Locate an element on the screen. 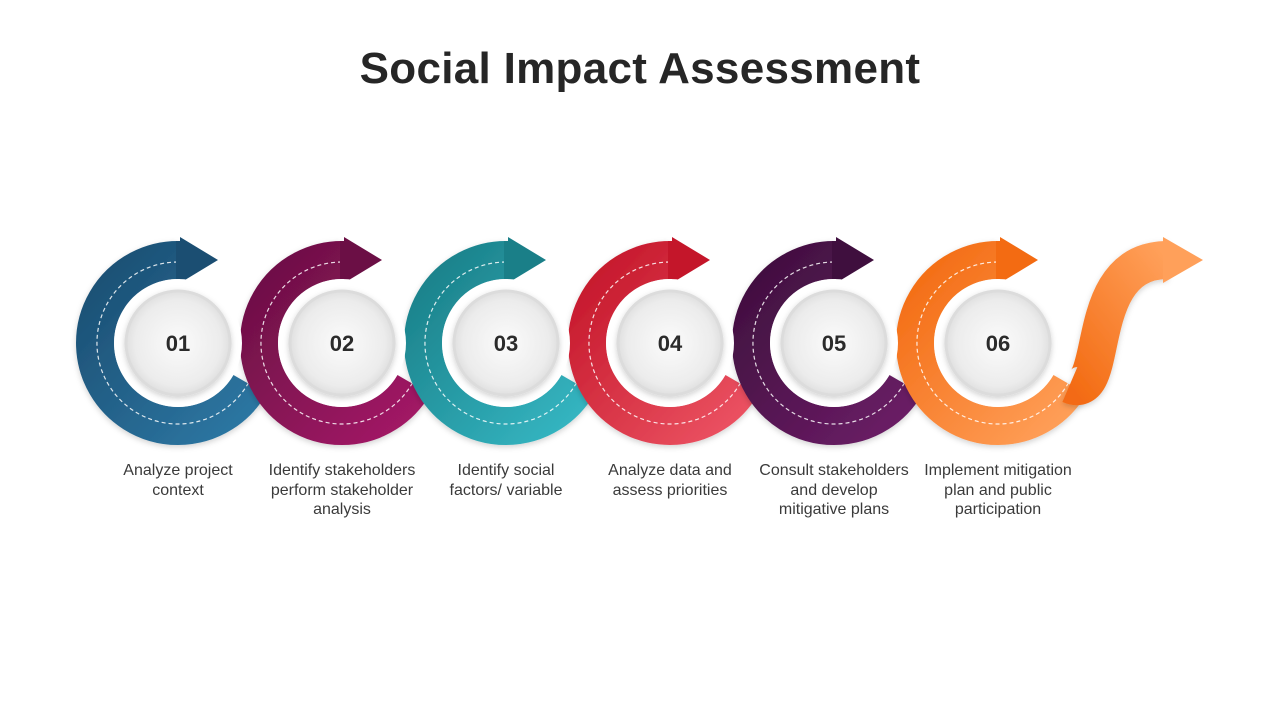 Image resolution: width=1280 pixels, height=720 pixels. step-description: Analyze project context is located at coordinates (178, 480).